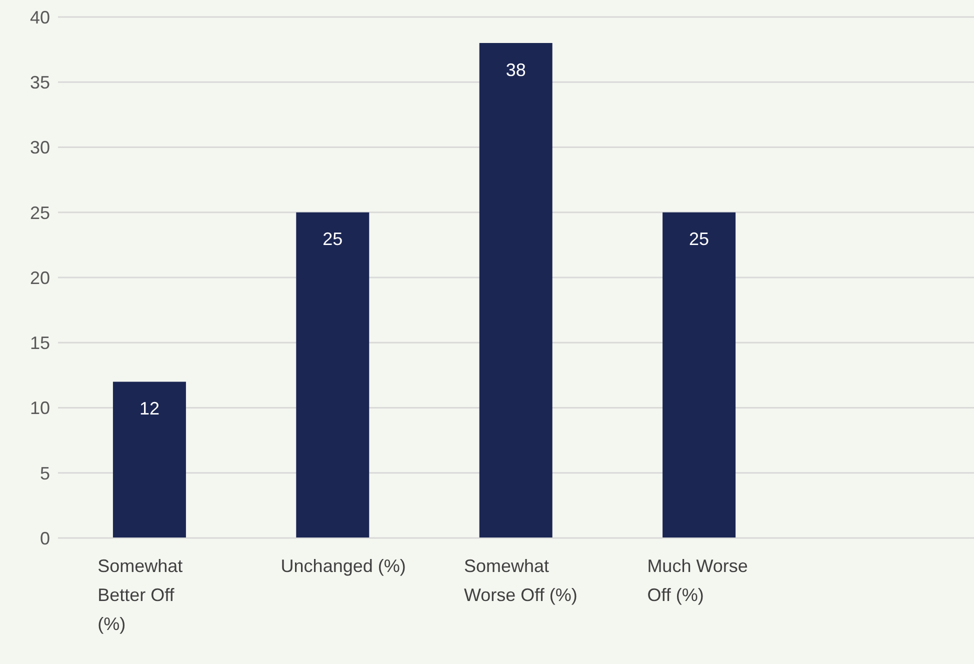  I want to click on x-tick-label: Somewhat Worse Off (%), so click(521, 580).